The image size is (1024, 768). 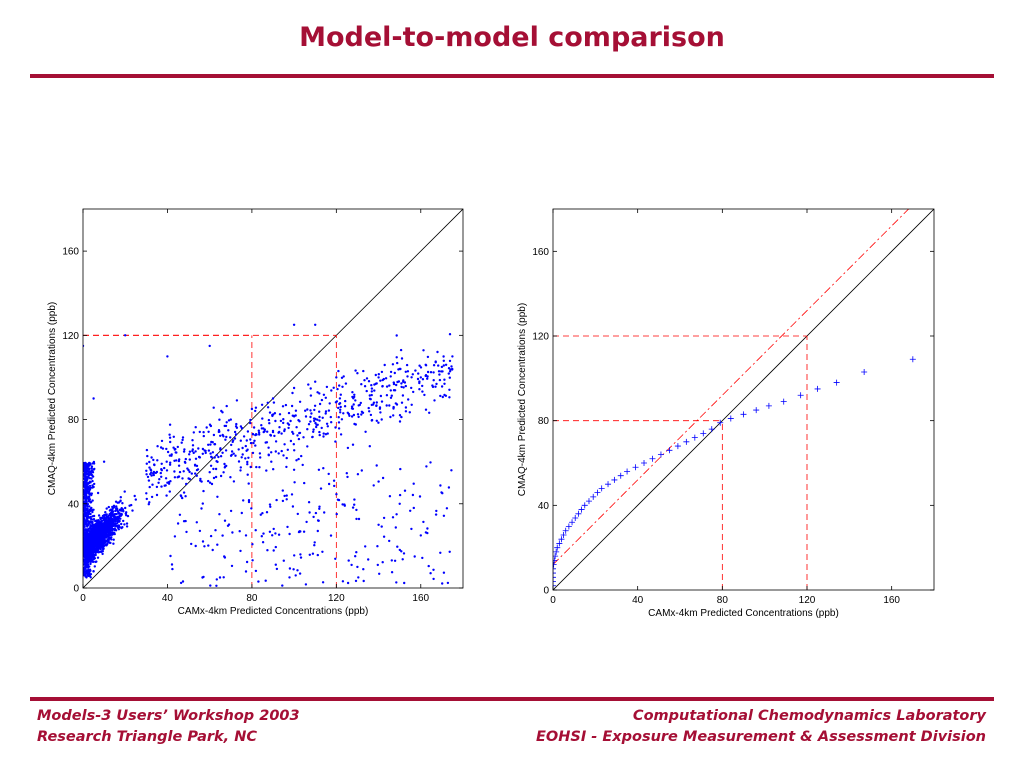 What do you see at coordinates (809, 716) in the screenshot?
I see `footer-lab: Computational Chemodynamics Laboratory` at bounding box center [809, 716].